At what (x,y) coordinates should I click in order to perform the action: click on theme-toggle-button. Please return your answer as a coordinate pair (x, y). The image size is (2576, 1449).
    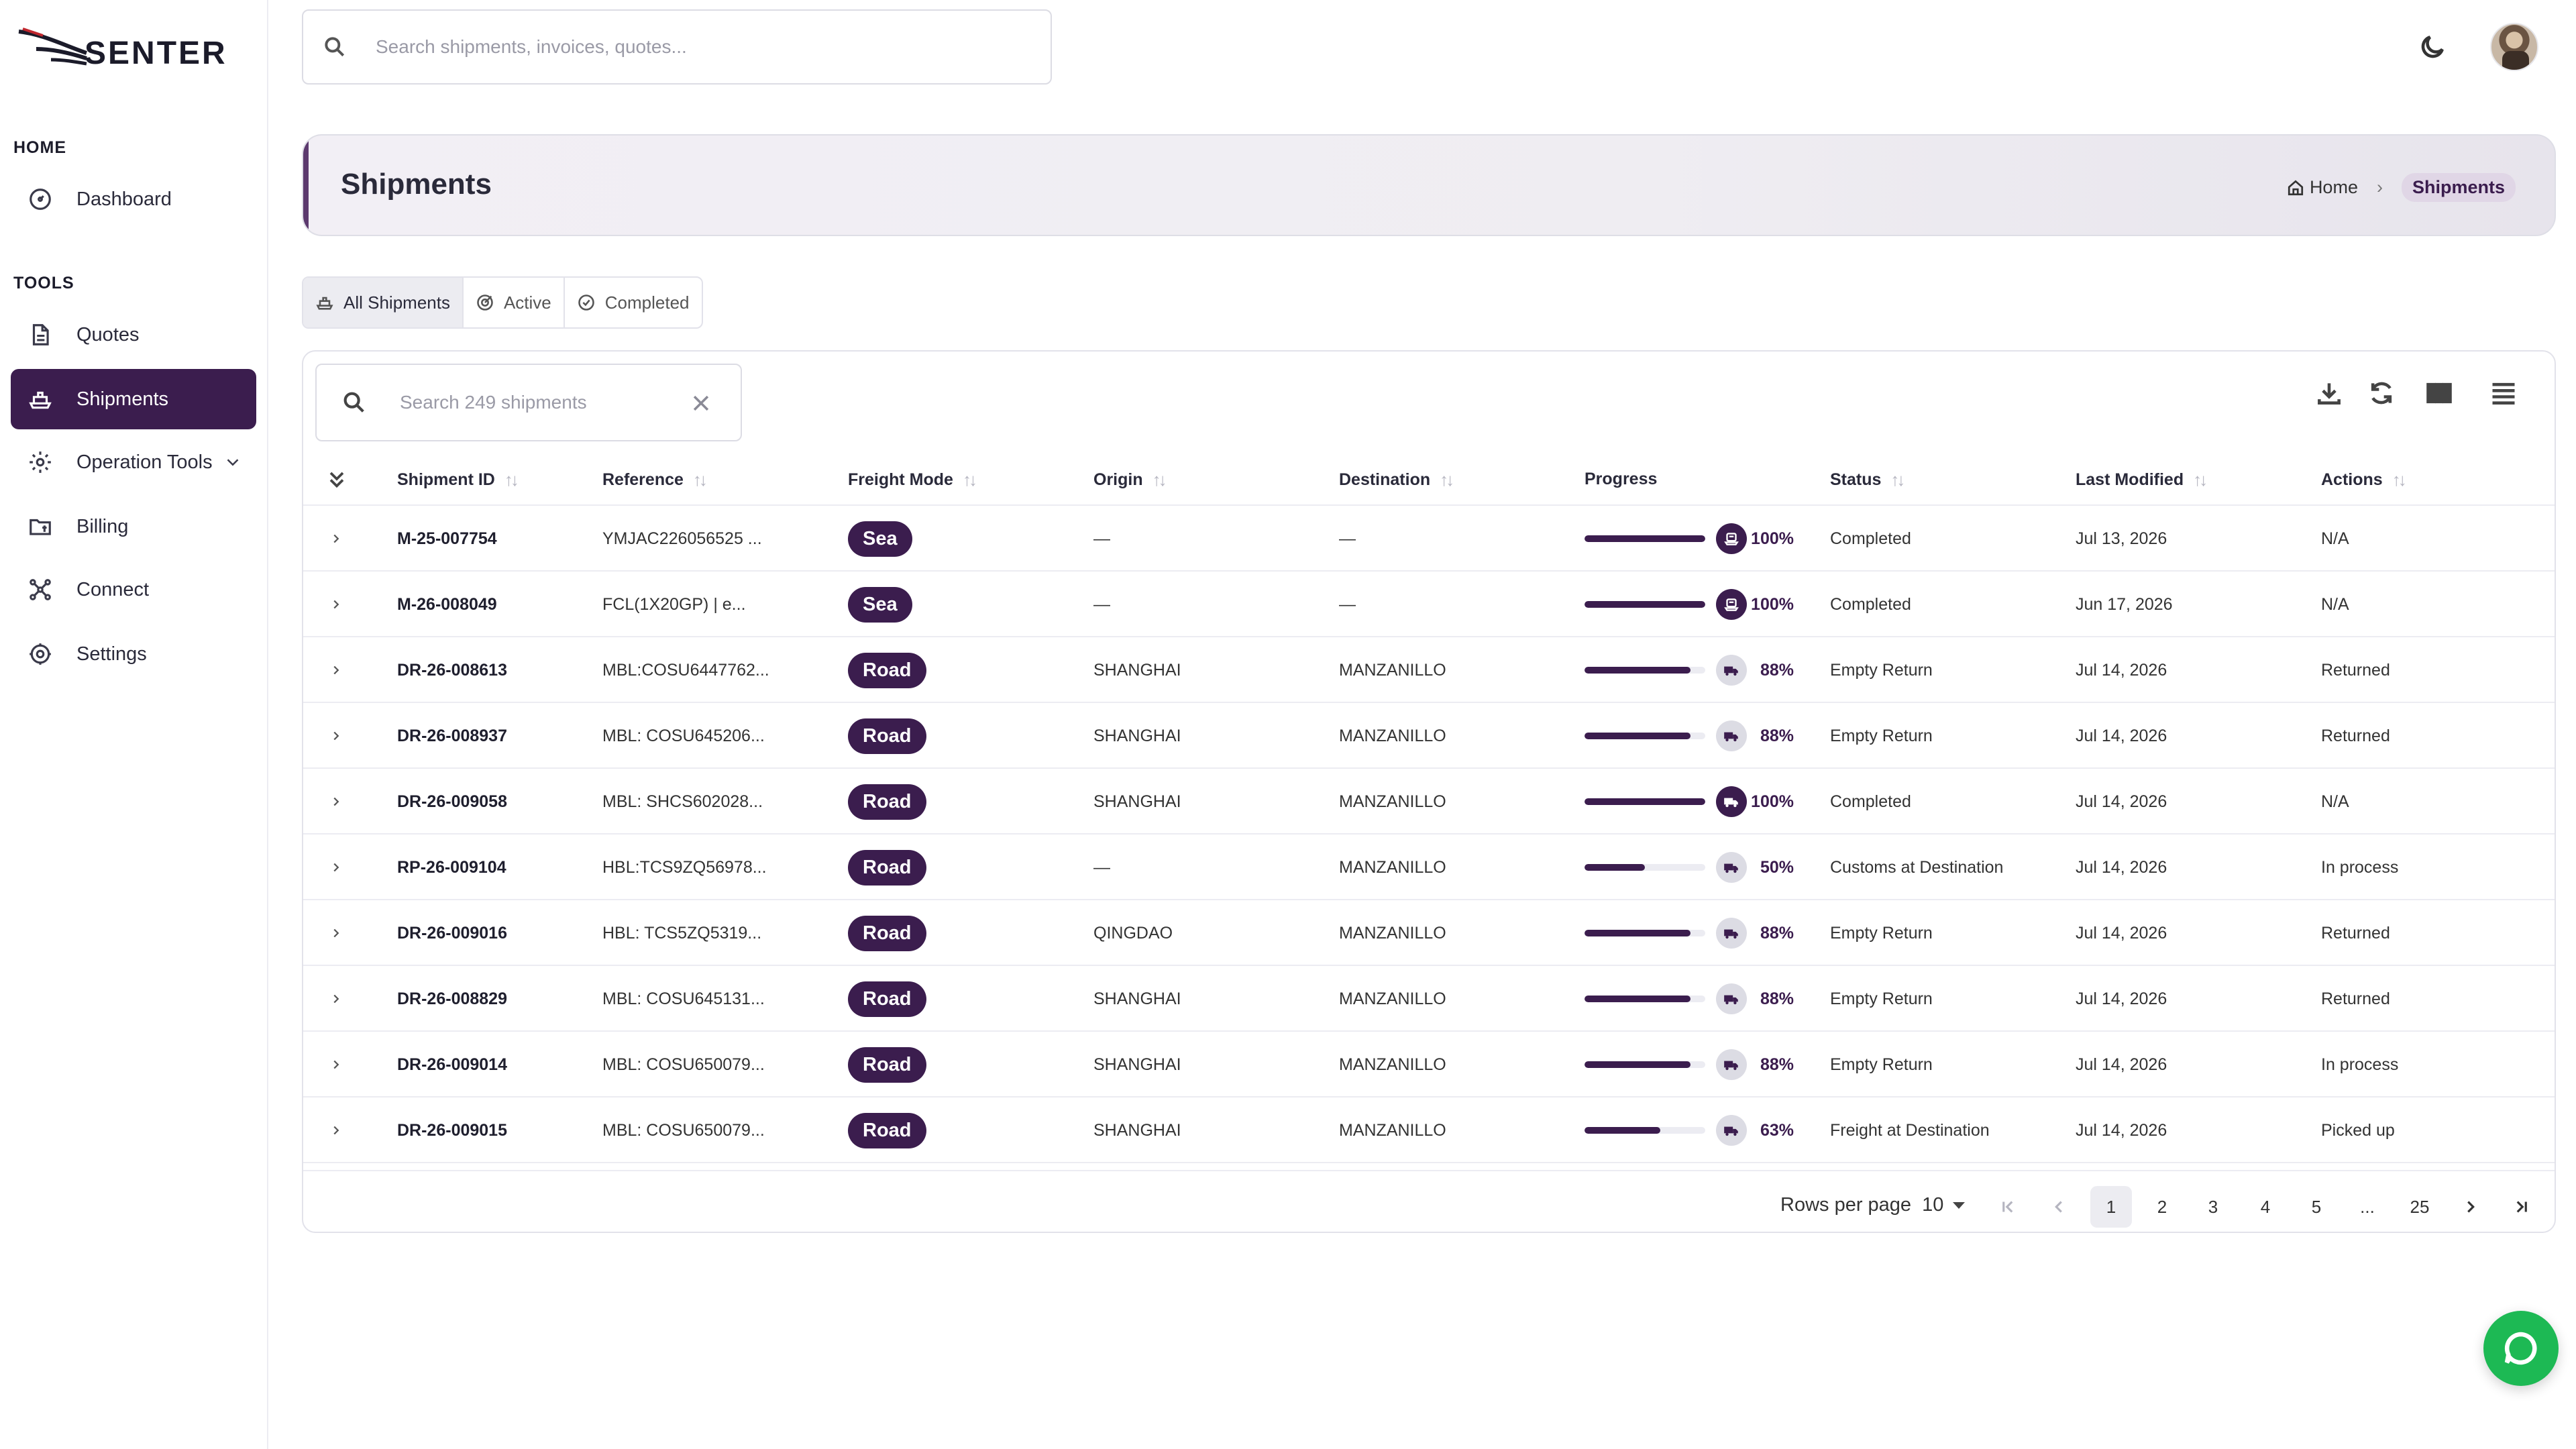
    Looking at the image, I should click on (2432, 47).